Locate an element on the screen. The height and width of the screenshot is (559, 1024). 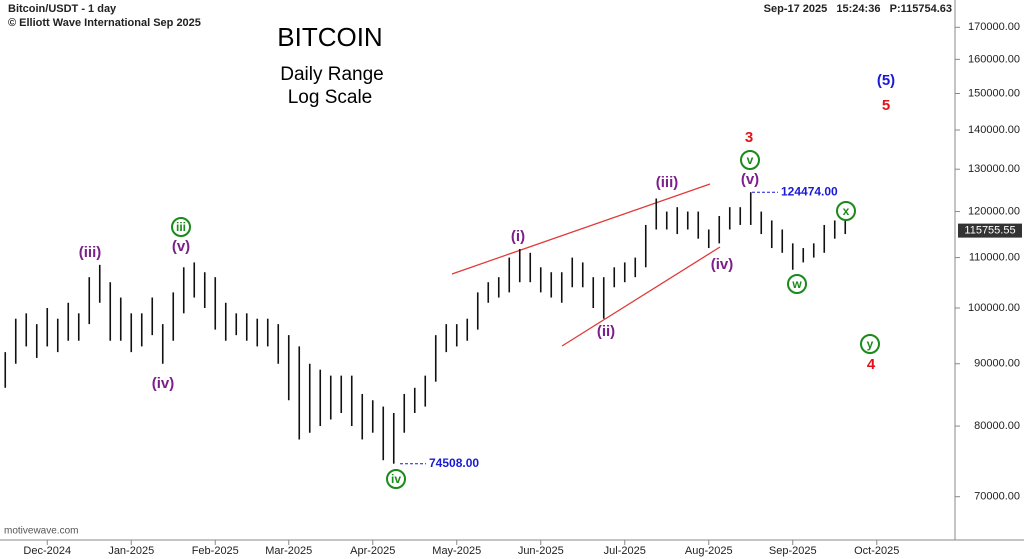
x-tick-label: Jan-2025 is located at coordinates (131, 551).